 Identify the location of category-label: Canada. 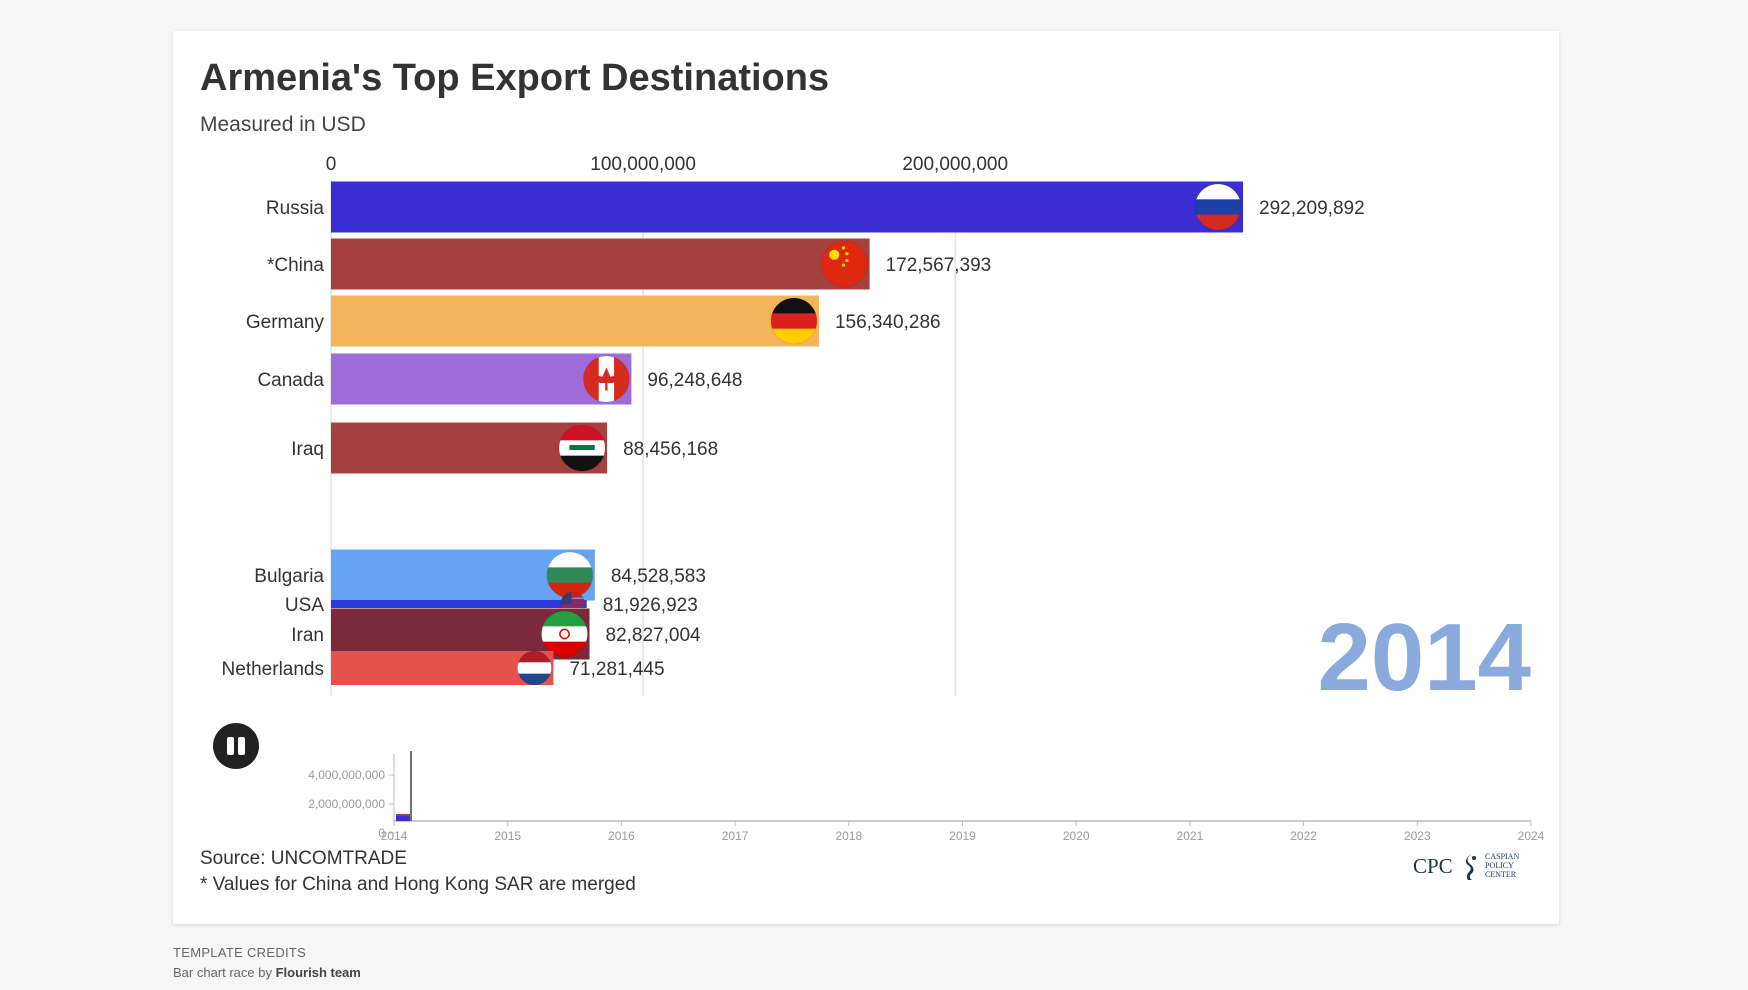
(290, 380).